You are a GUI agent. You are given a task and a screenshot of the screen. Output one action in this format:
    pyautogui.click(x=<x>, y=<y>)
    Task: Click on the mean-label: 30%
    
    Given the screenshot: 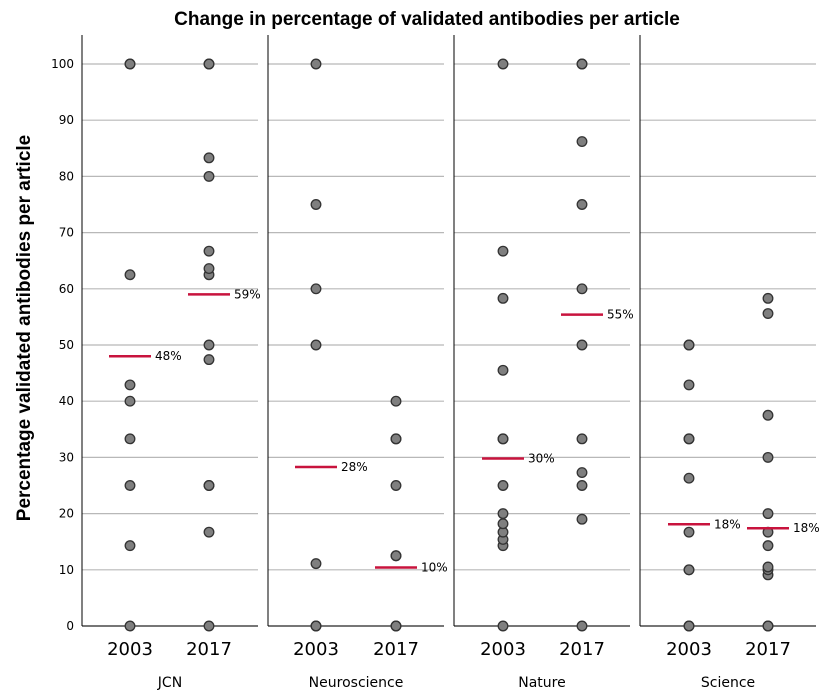 What is the action you would take?
    pyautogui.click(x=541, y=459)
    